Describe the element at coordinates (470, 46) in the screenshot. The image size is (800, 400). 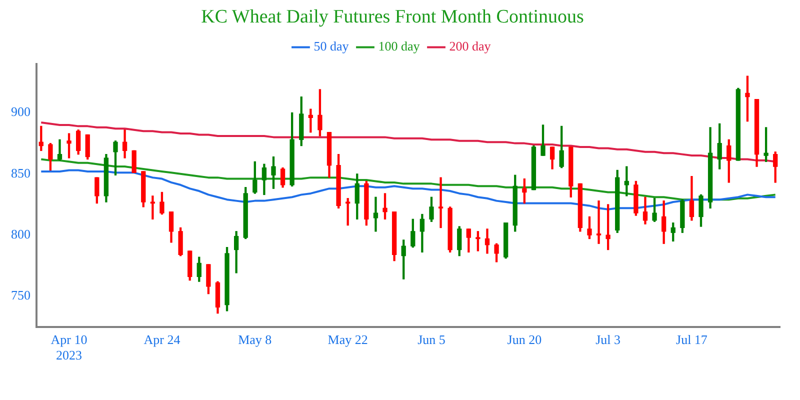
I see `legend-label: 200 day` at that location.